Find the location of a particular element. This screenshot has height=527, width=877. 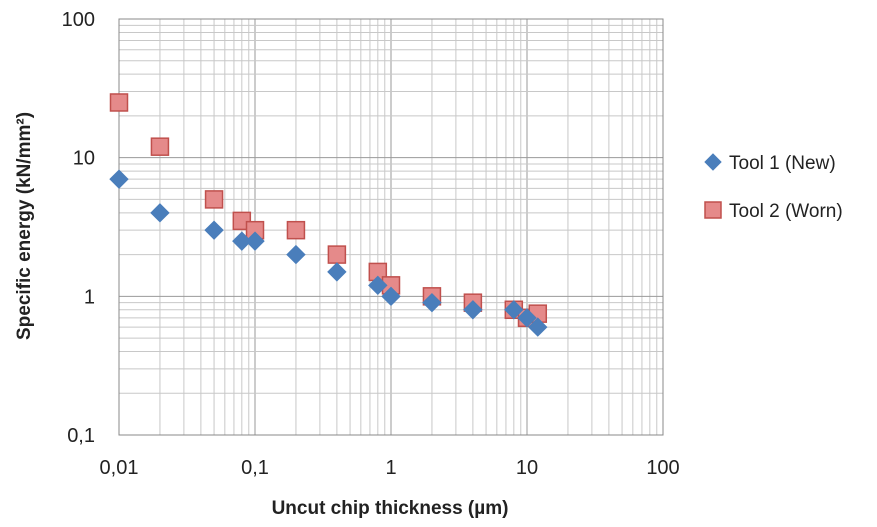

legend-label-1: Tool 1 (New) is located at coordinates (782, 163).